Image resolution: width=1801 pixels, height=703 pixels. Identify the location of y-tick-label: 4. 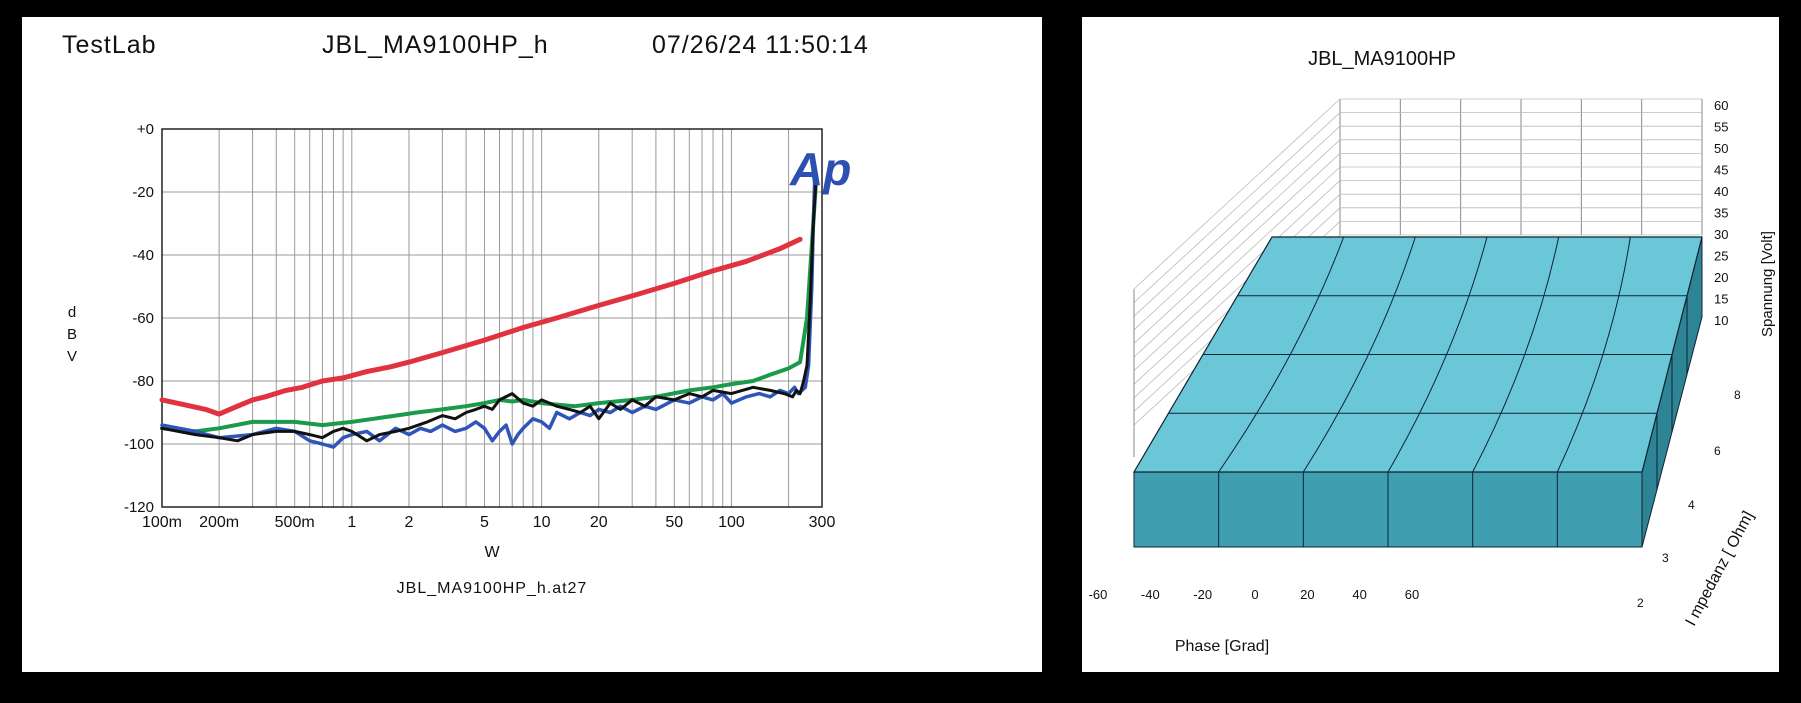
(1691, 505).